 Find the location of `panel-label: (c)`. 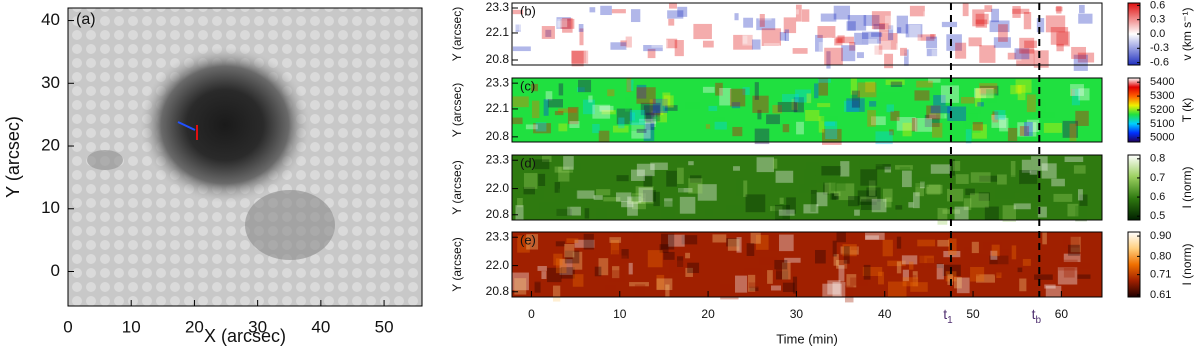

panel-label: (c) is located at coordinates (527, 85).